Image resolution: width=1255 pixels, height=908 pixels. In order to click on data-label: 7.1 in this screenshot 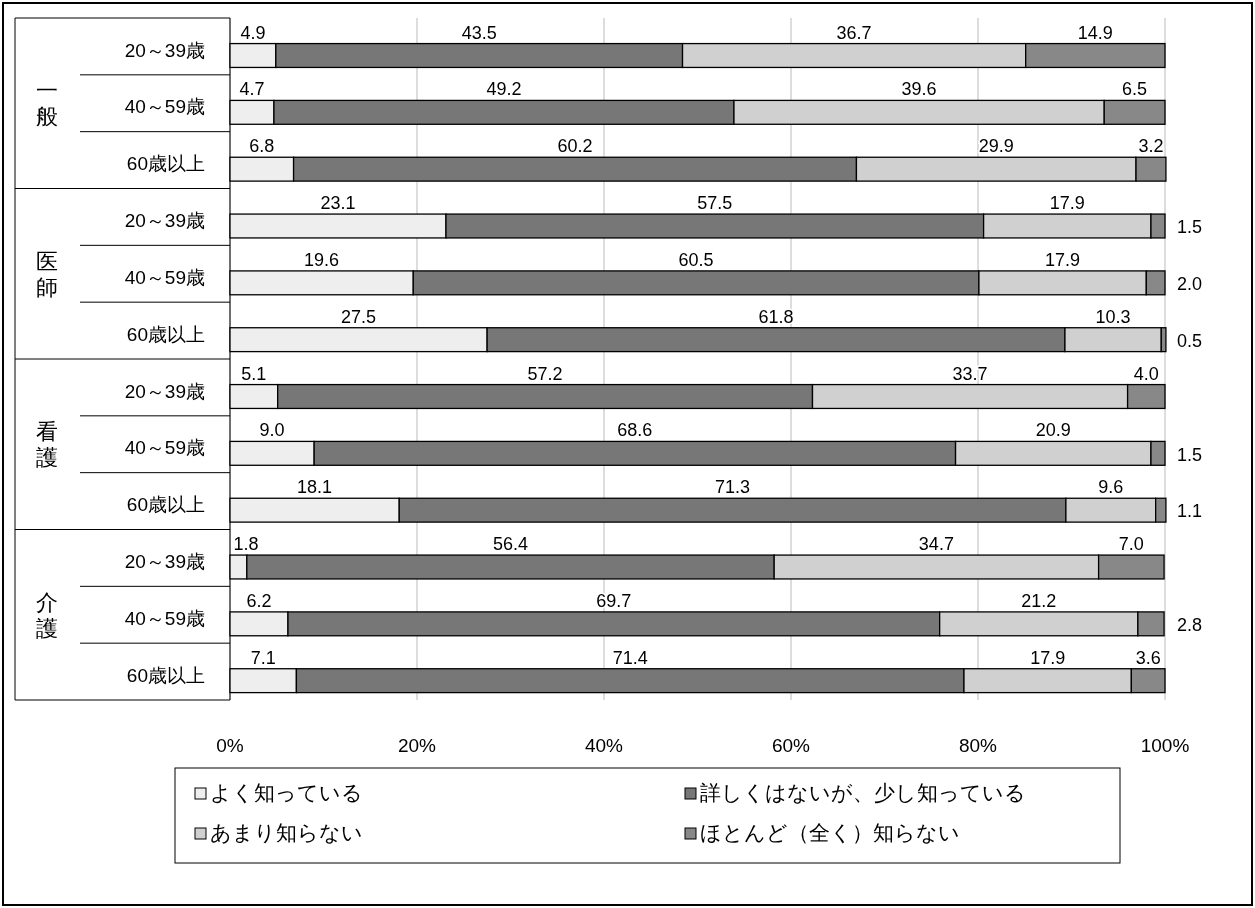, I will do `click(263, 657)`.